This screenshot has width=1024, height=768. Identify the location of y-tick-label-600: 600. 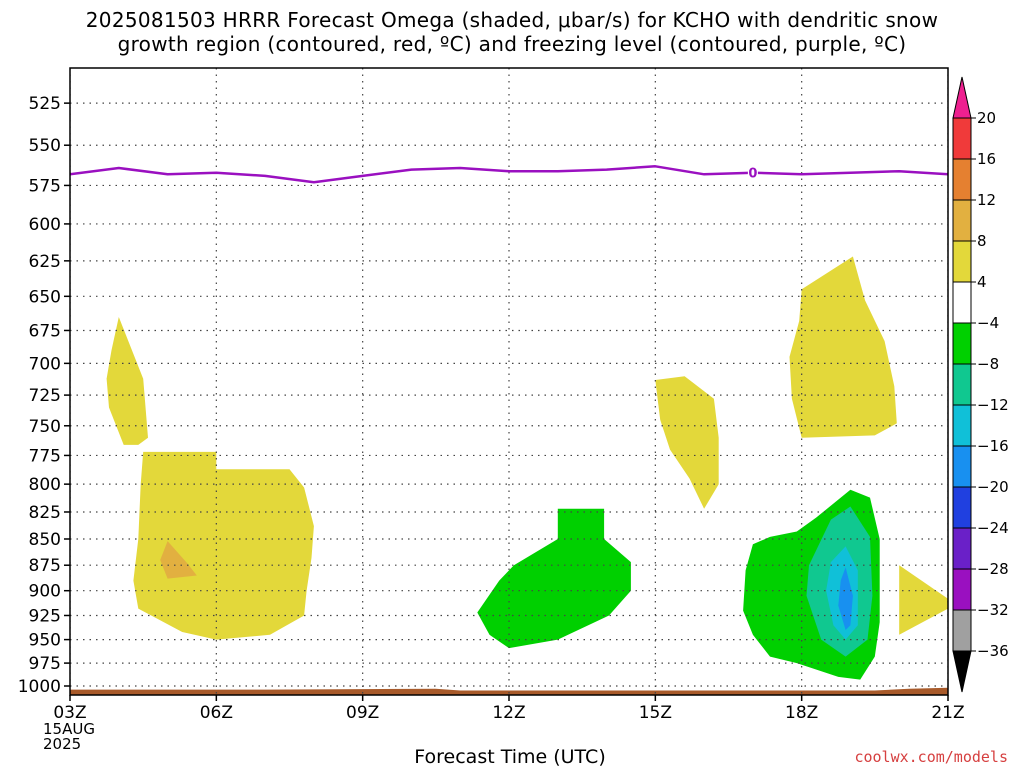
(45, 225).